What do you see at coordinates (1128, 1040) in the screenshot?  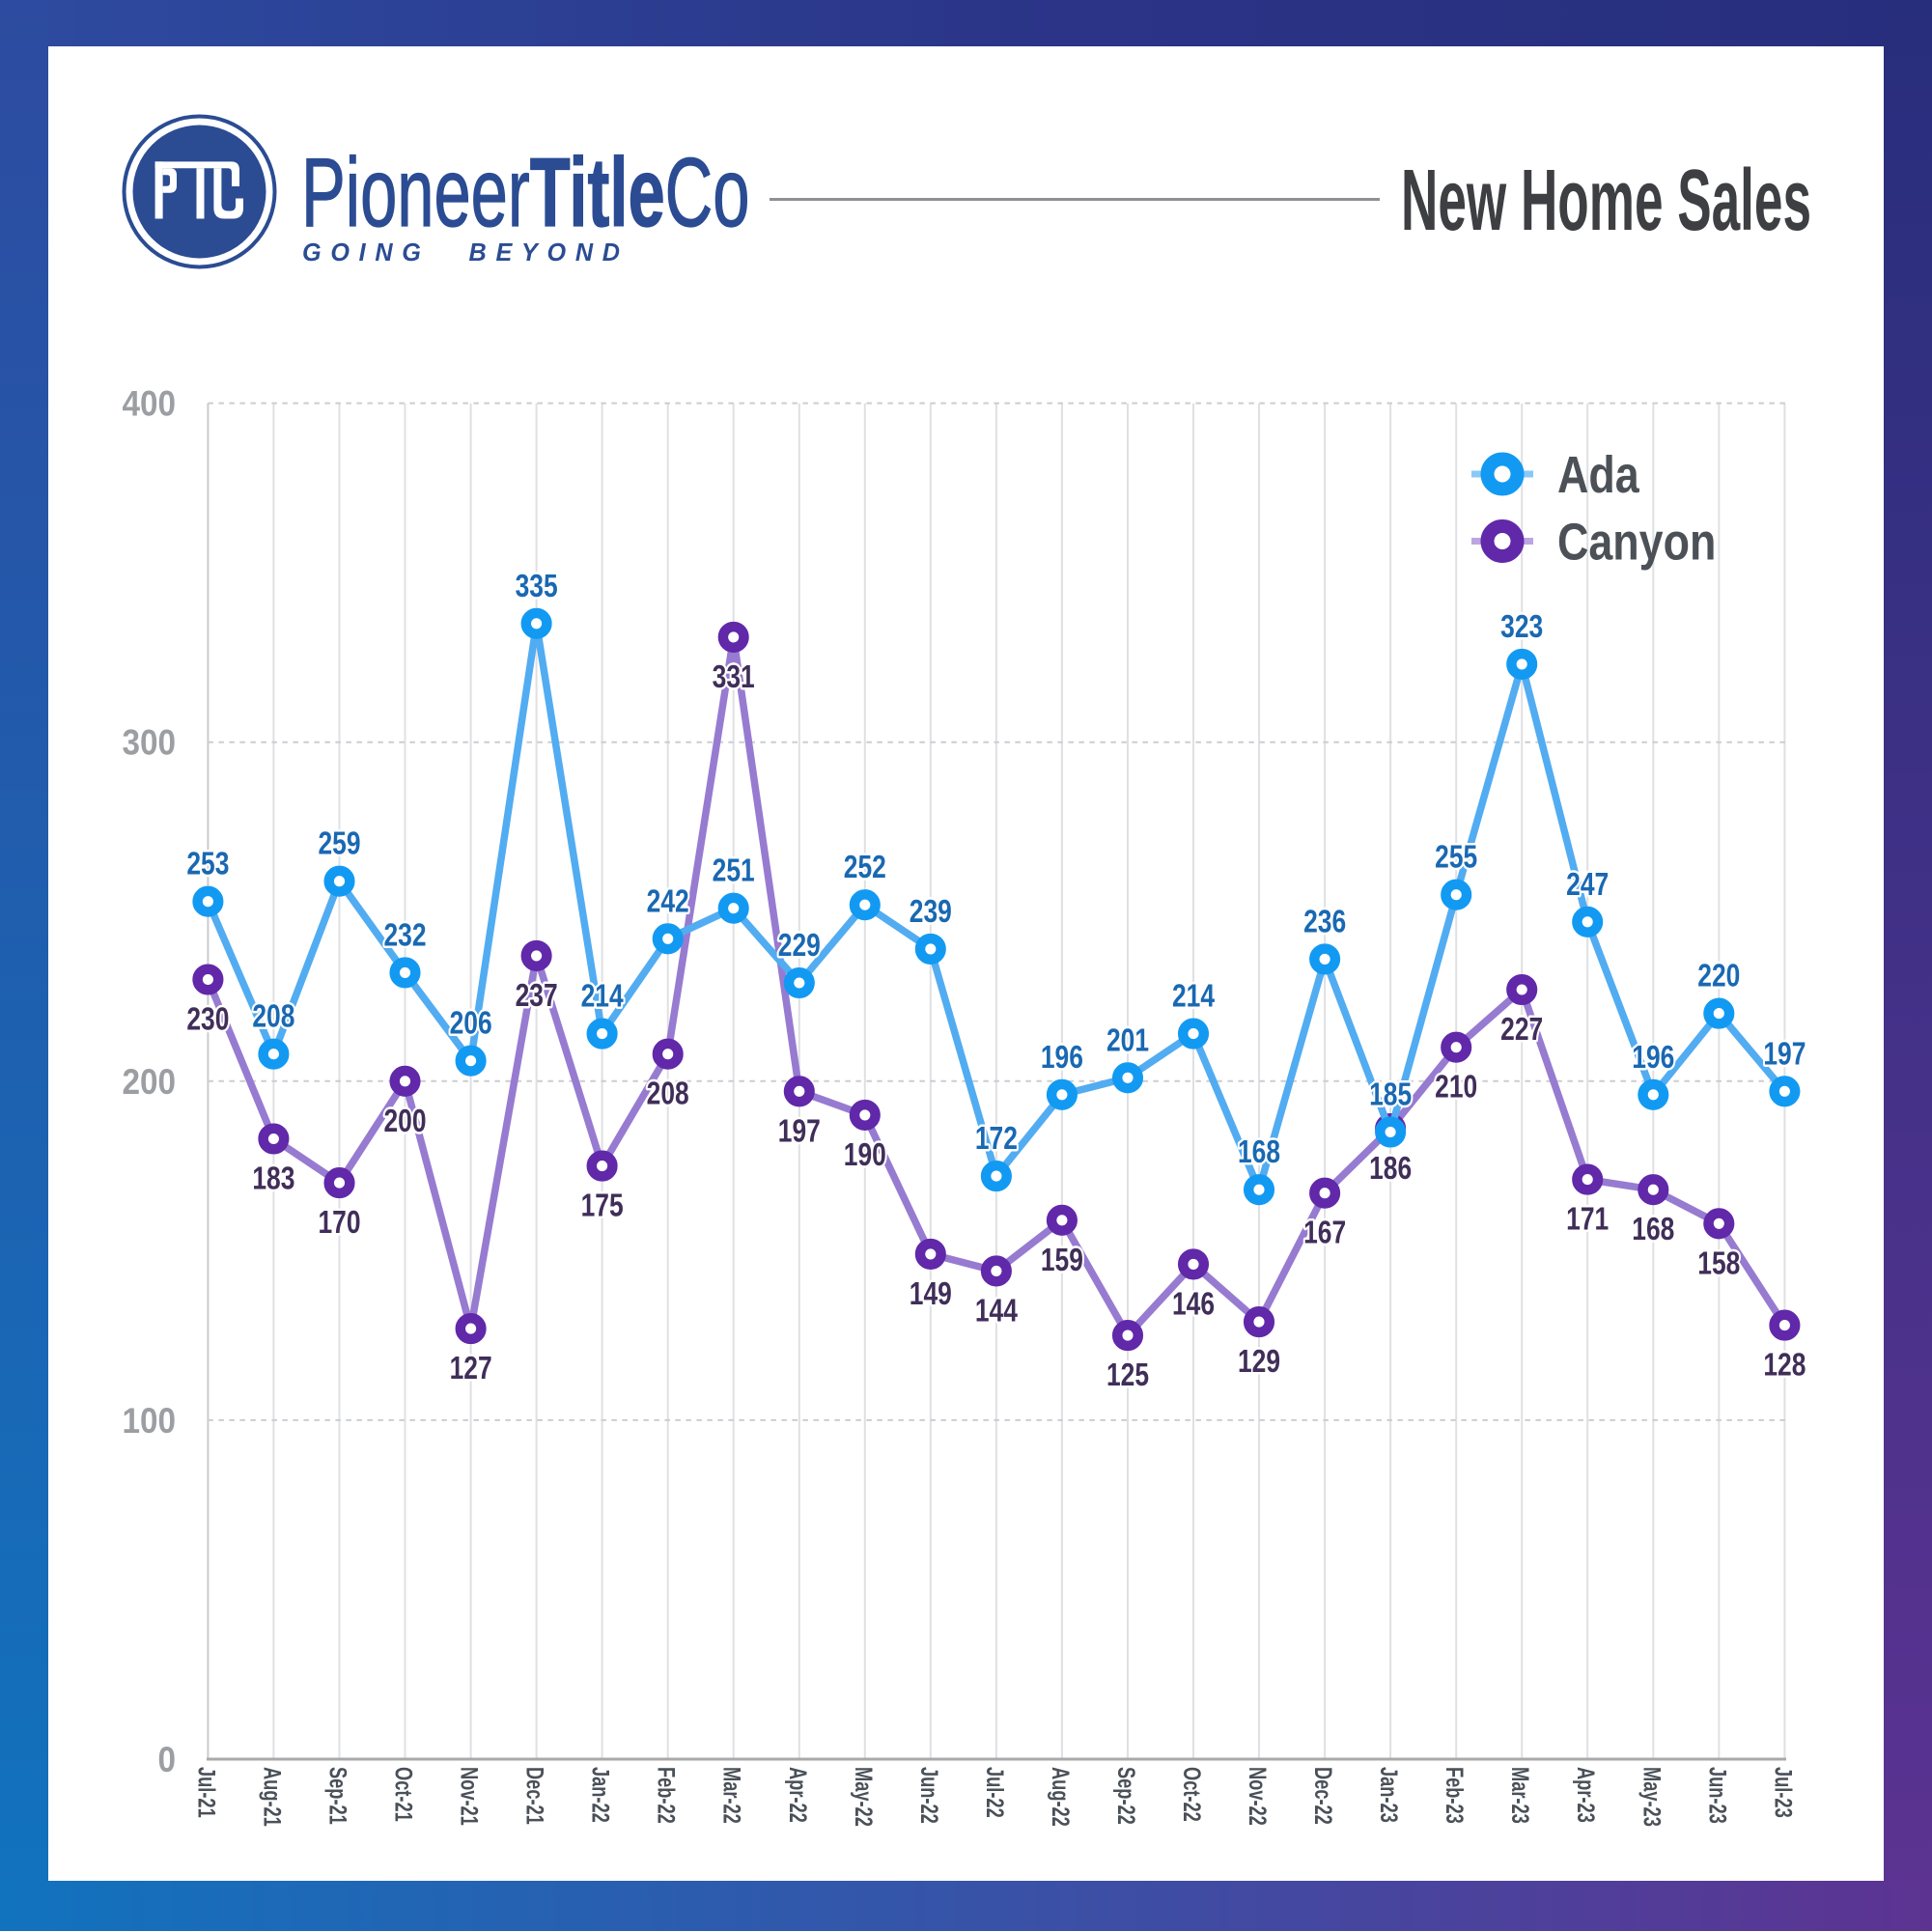 I see `svg-text: 201` at bounding box center [1128, 1040].